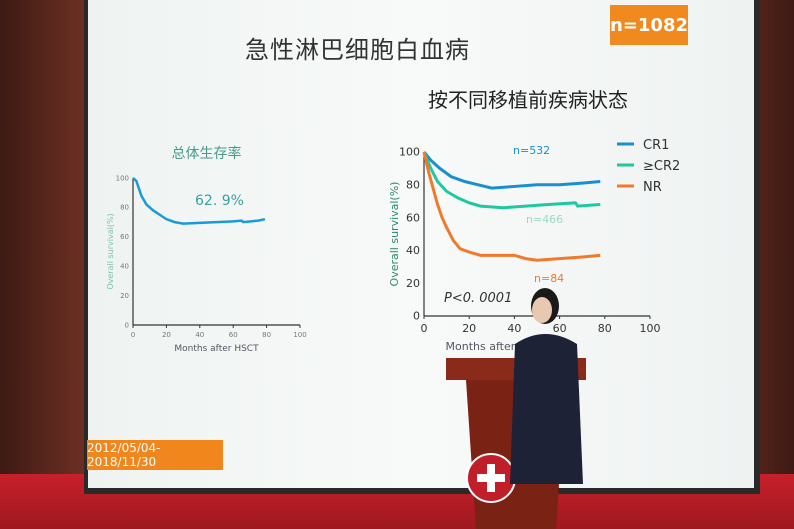  I want to click on annotation: 62. 9%, so click(219, 201).